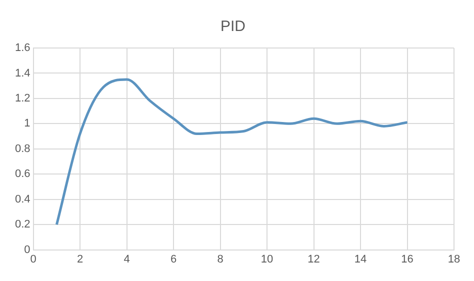 The height and width of the screenshot is (281, 474). What do you see at coordinates (22, 48) in the screenshot?
I see `y-tick-label: 1.6` at bounding box center [22, 48].